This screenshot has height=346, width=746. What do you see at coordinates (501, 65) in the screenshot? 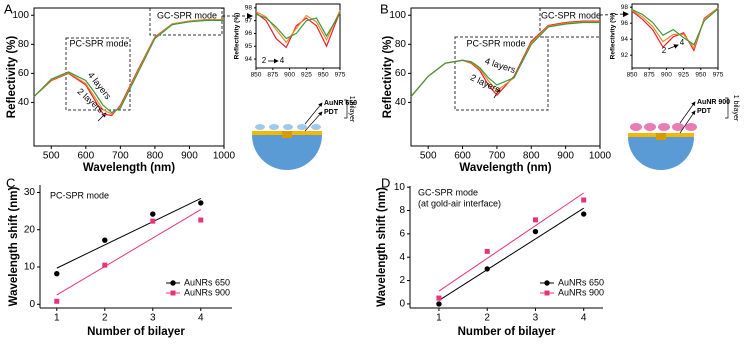
I see `annotation: 4 layers` at bounding box center [501, 65].